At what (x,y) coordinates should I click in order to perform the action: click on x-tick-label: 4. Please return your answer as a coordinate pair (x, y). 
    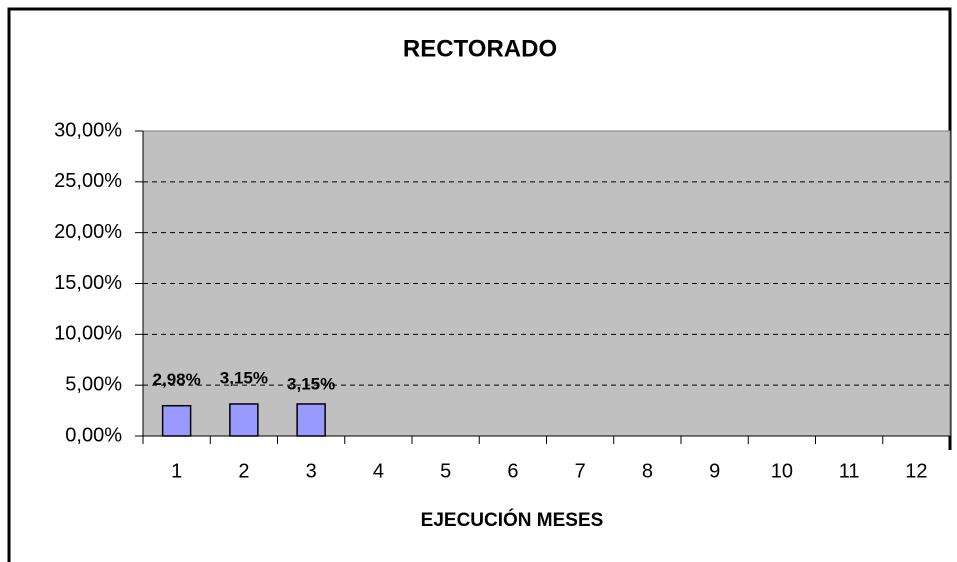
    Looking at the image, I should click on (378, 471).